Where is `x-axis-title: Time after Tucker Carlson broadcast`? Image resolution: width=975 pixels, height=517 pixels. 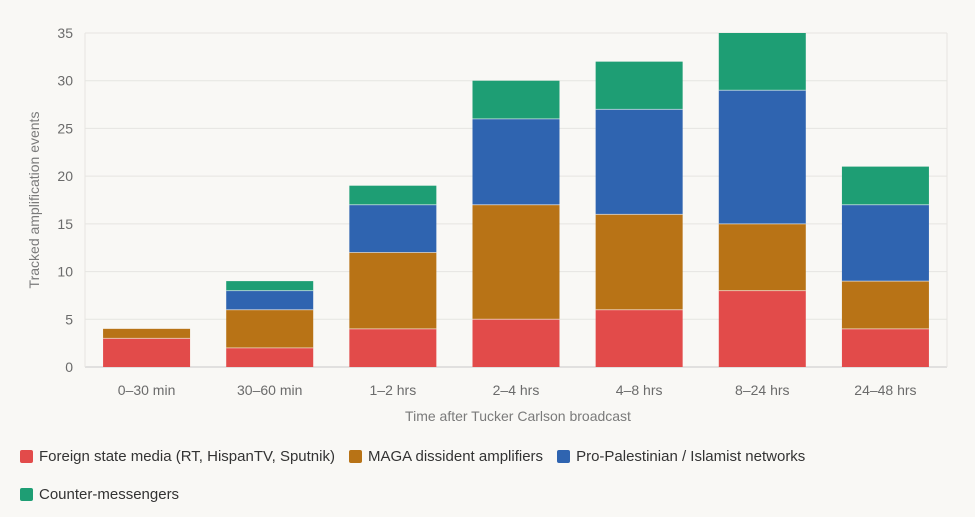
x-axis-title: Time after Tucker Carlson broadcast is located at coordinates (518, 416).